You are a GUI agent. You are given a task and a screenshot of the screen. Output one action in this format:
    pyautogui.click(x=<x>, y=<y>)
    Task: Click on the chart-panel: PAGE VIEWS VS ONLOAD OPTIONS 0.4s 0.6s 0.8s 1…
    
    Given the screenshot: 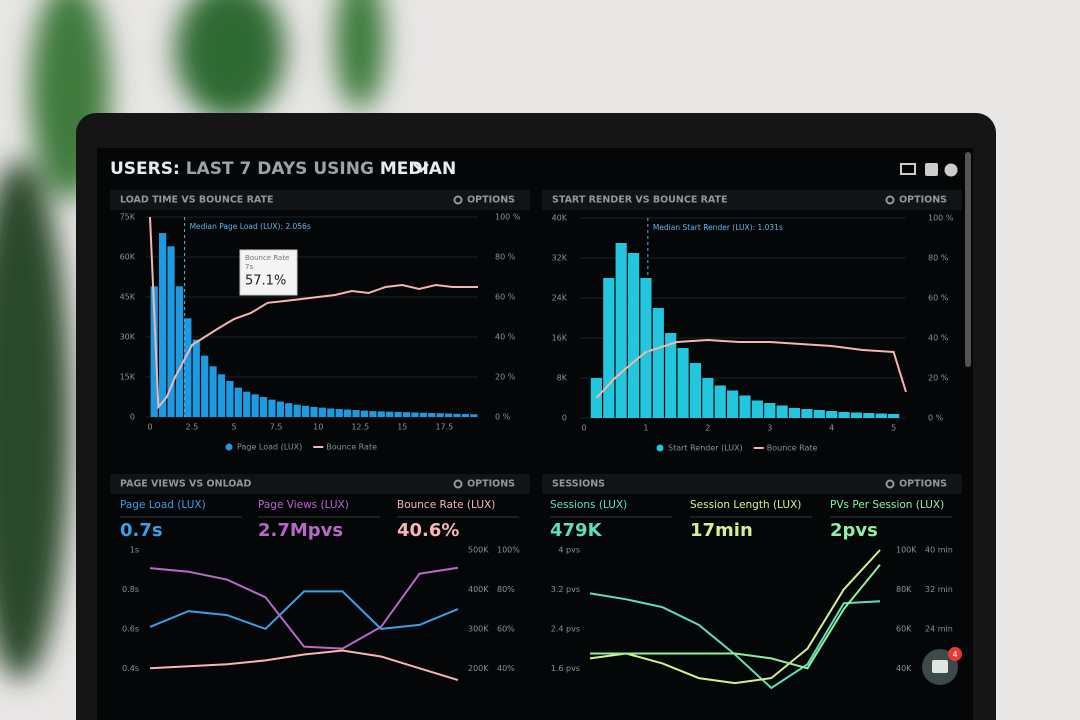 What is the action you would take?
    pyautogui.click(x=320, y=578)
    